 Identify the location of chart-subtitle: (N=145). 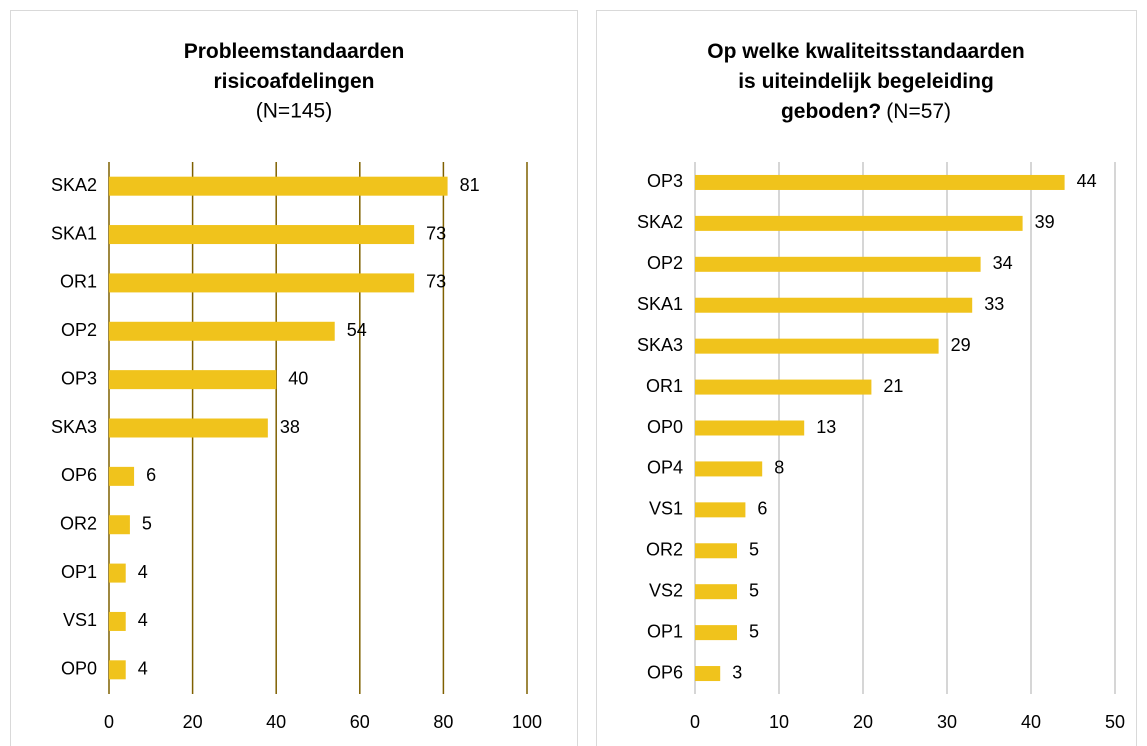
(294, 111).